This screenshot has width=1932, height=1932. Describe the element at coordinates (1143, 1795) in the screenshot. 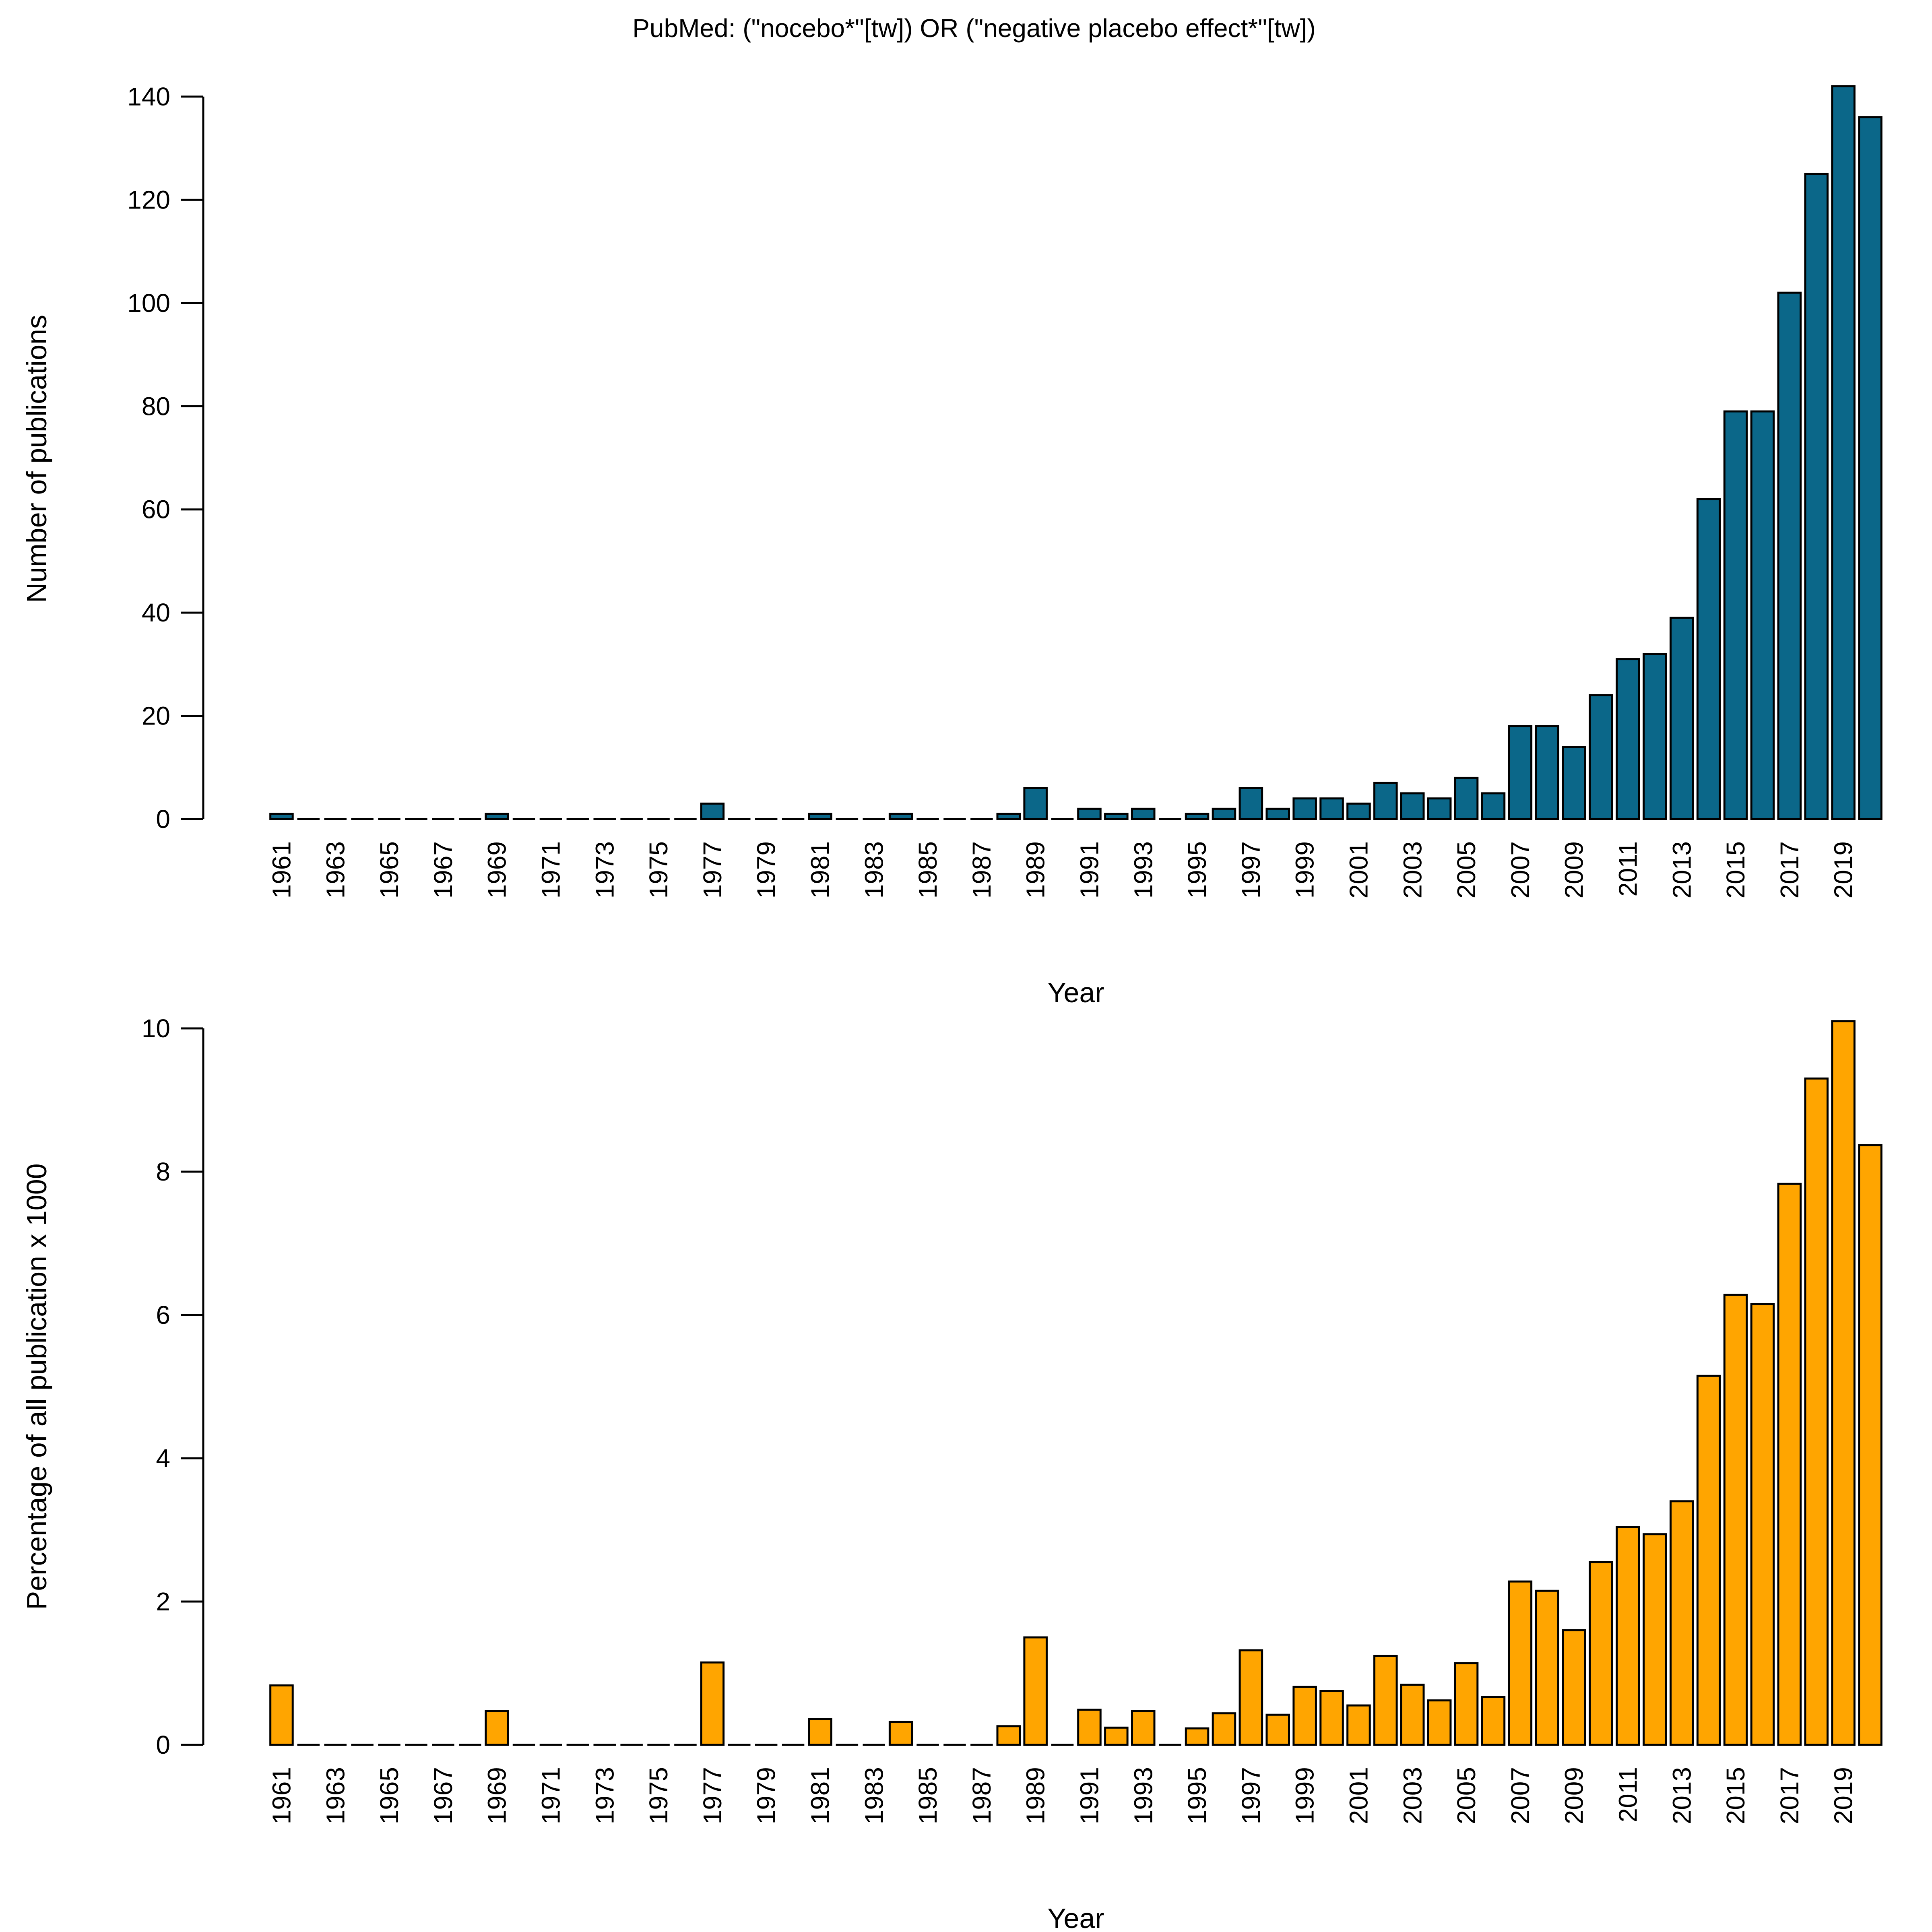

I see `bottom-x-tick-label: 1993` at that location.